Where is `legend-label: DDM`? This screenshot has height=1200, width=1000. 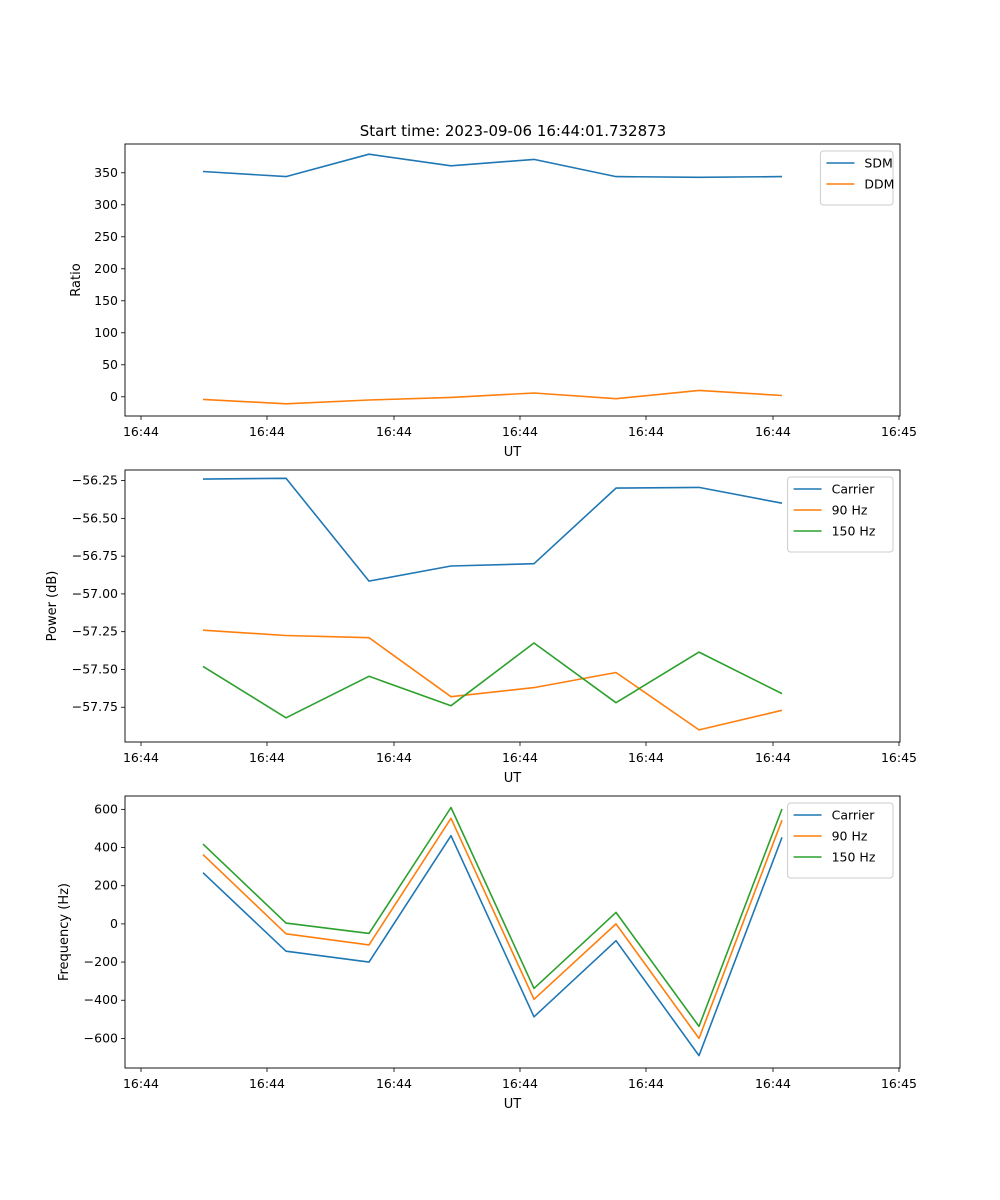 legend-label: DDM is located at coordinates (879, 184).